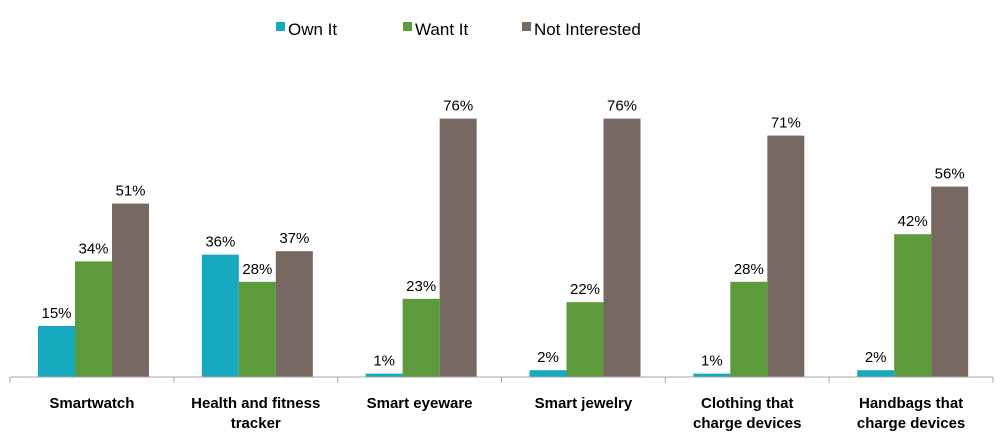 The height and width of the screenshot is (437, 1007). Describe the element at coordinates (312, 29) in the screenshot. I see `legend-label-1: Own It` at that location.